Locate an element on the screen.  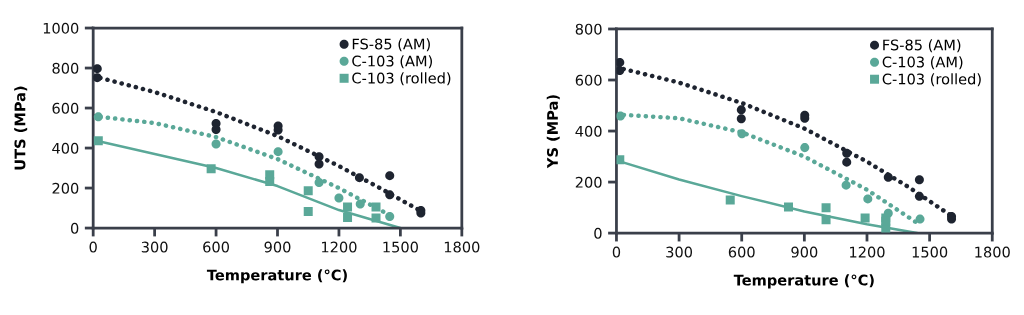
y-tick-label: 1000 is located at coordinates (61, 28).